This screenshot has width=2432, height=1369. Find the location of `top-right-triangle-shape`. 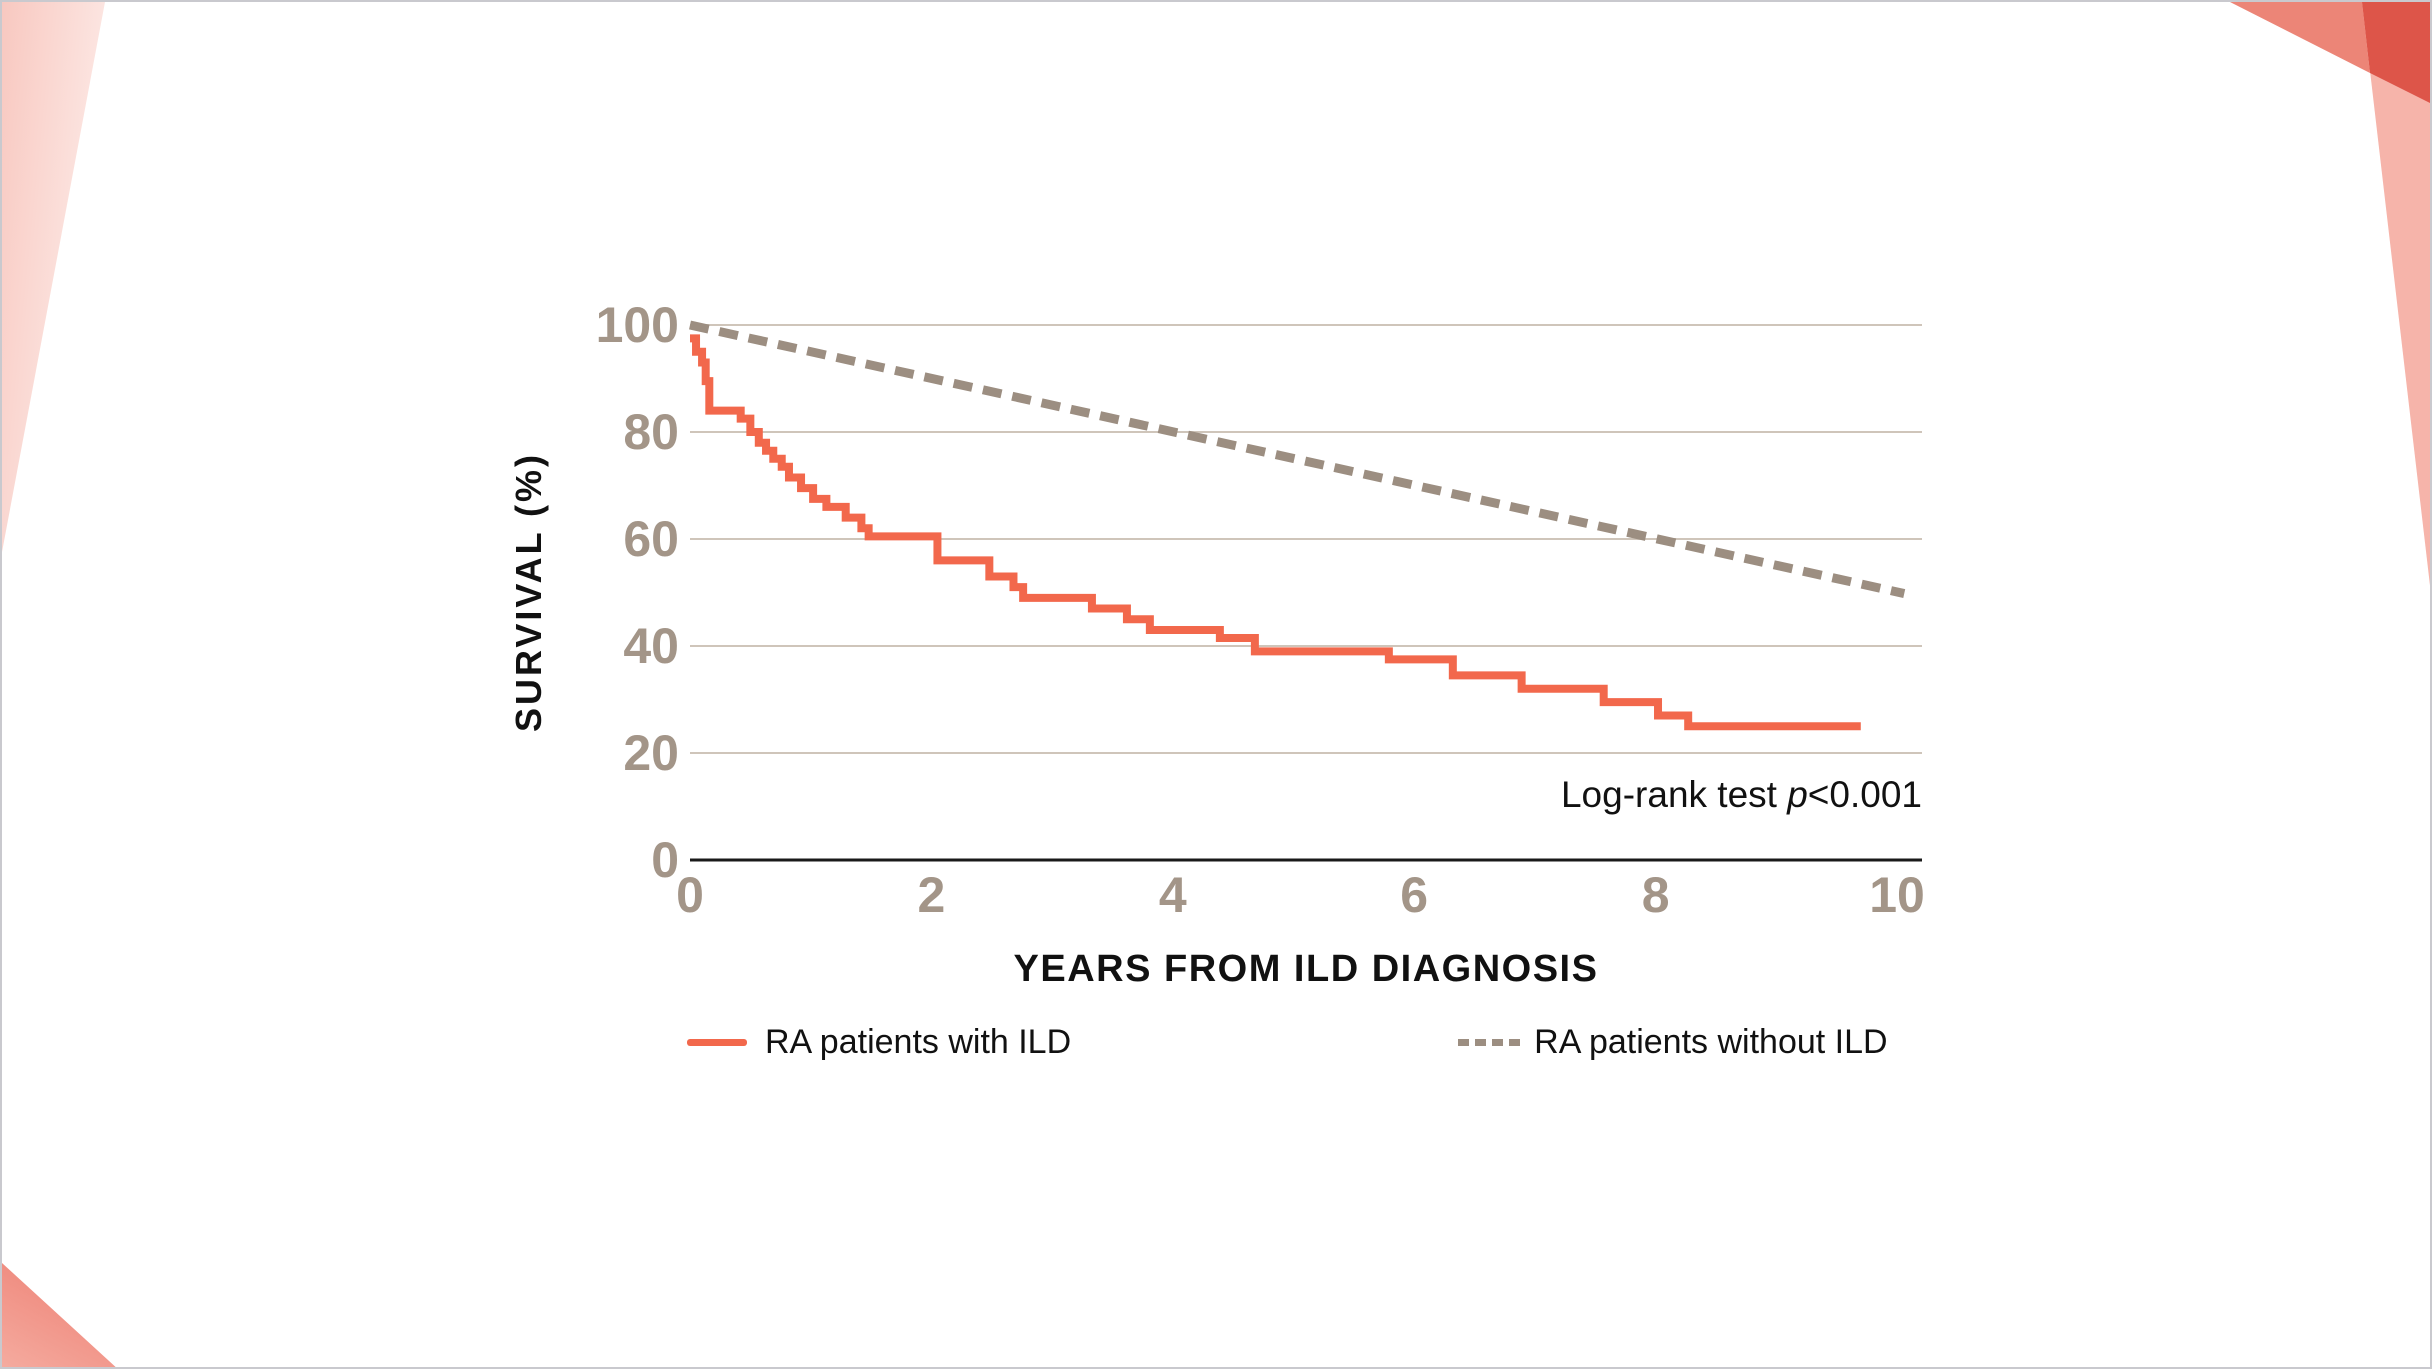

top-right-triangle-shape is located at coordinates (2300, 37).